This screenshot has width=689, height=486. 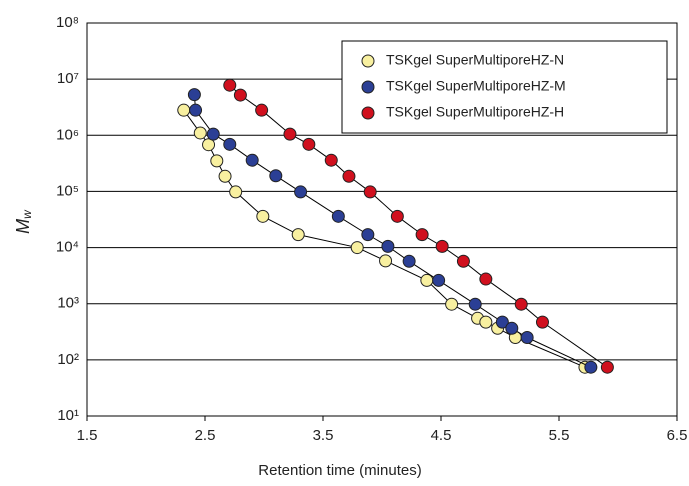 I want to click on y-axis-label-subscript: w, so click(x=27, y=214).